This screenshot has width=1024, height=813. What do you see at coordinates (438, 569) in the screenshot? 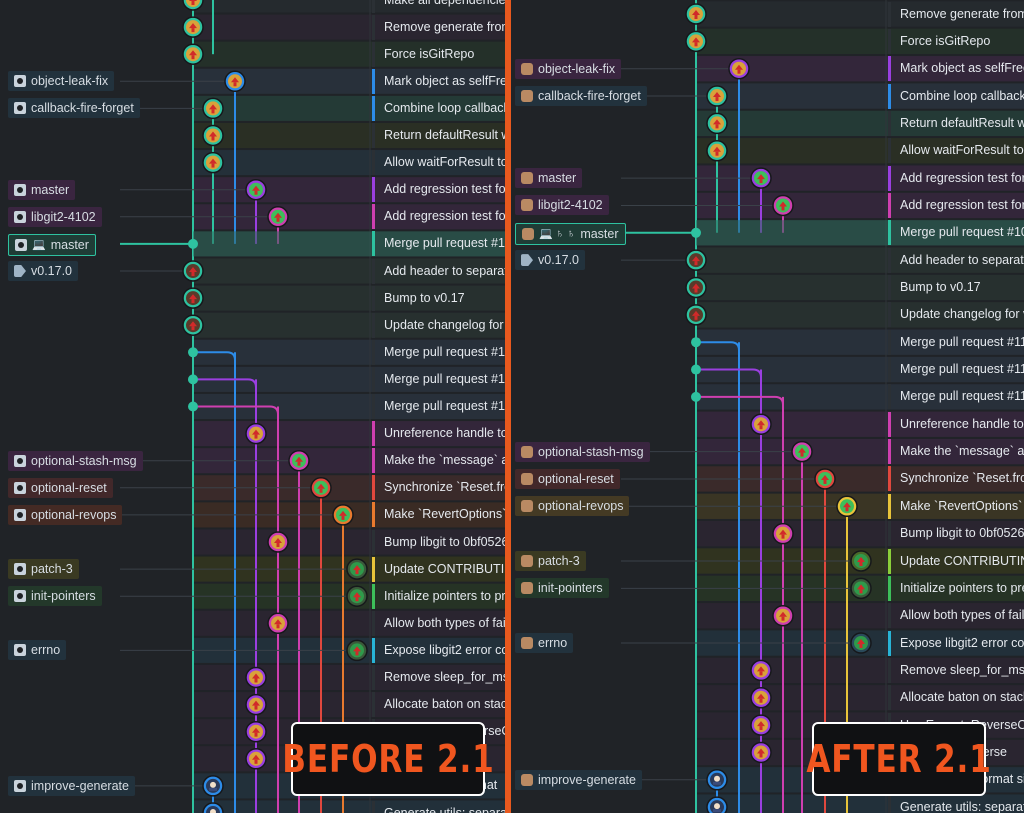
I see `commit-message: Update CONTRIBUTING` at bounding box center [438, 569].